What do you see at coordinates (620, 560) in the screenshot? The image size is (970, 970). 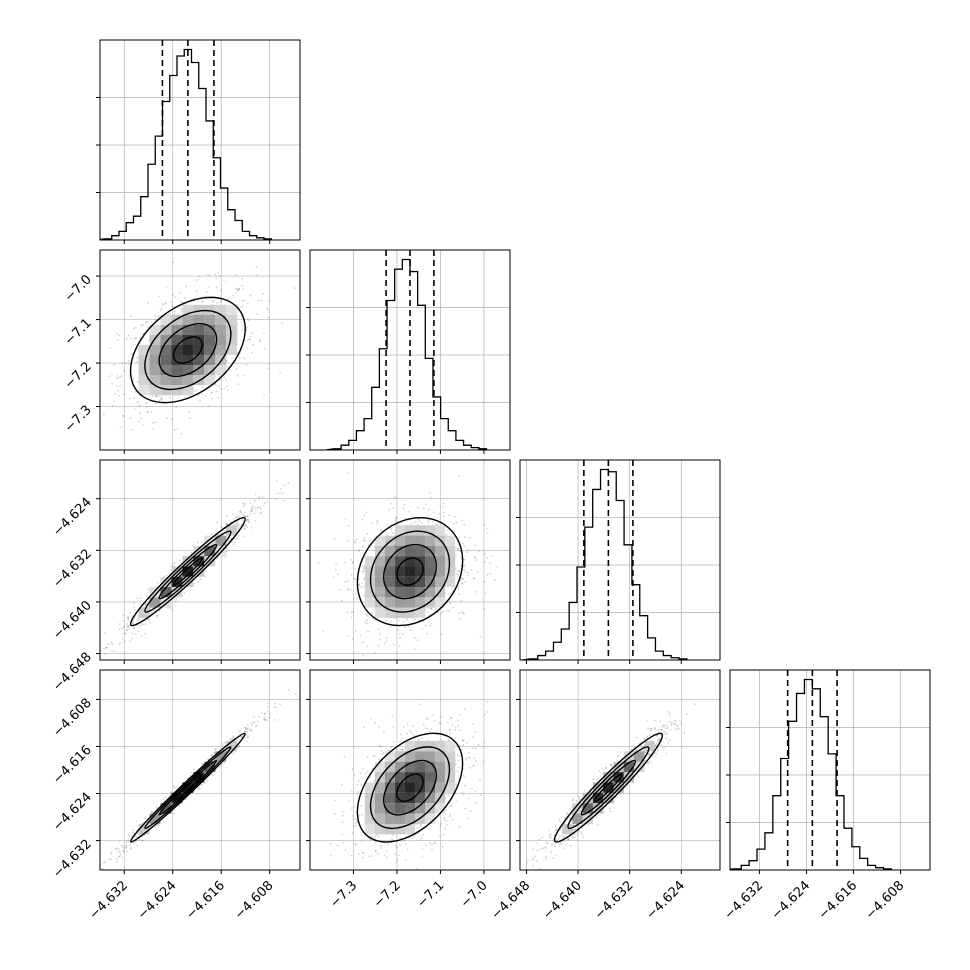 I see `panel-2-2-frame` at bounding box center [620, 560].